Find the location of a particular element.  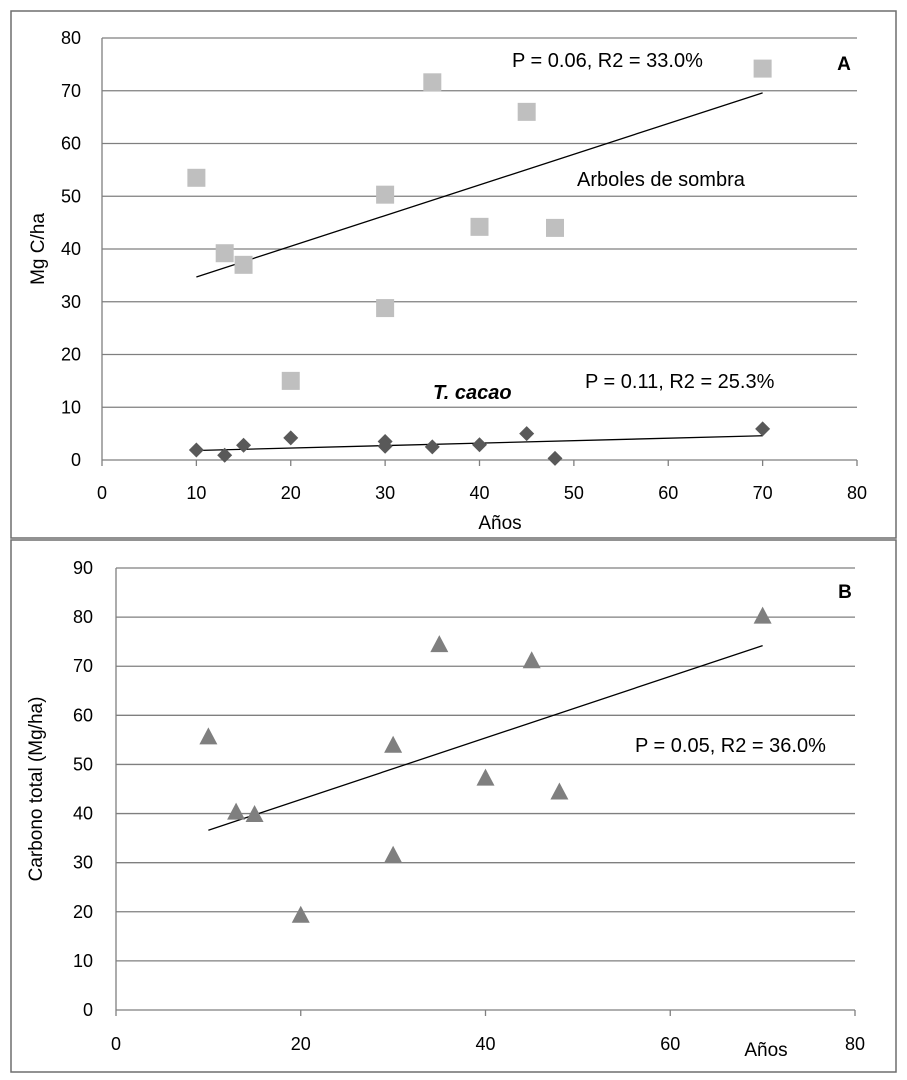

panel-b-ytick-30: 30 is located at coordinates (83, 863).